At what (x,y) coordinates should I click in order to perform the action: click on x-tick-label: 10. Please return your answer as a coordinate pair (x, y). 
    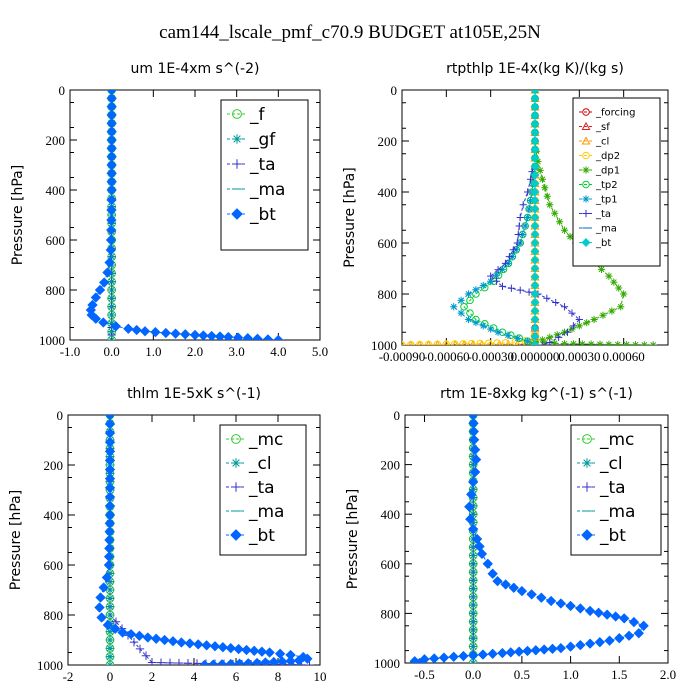
    Looking at the image, I should click on (320, 676).